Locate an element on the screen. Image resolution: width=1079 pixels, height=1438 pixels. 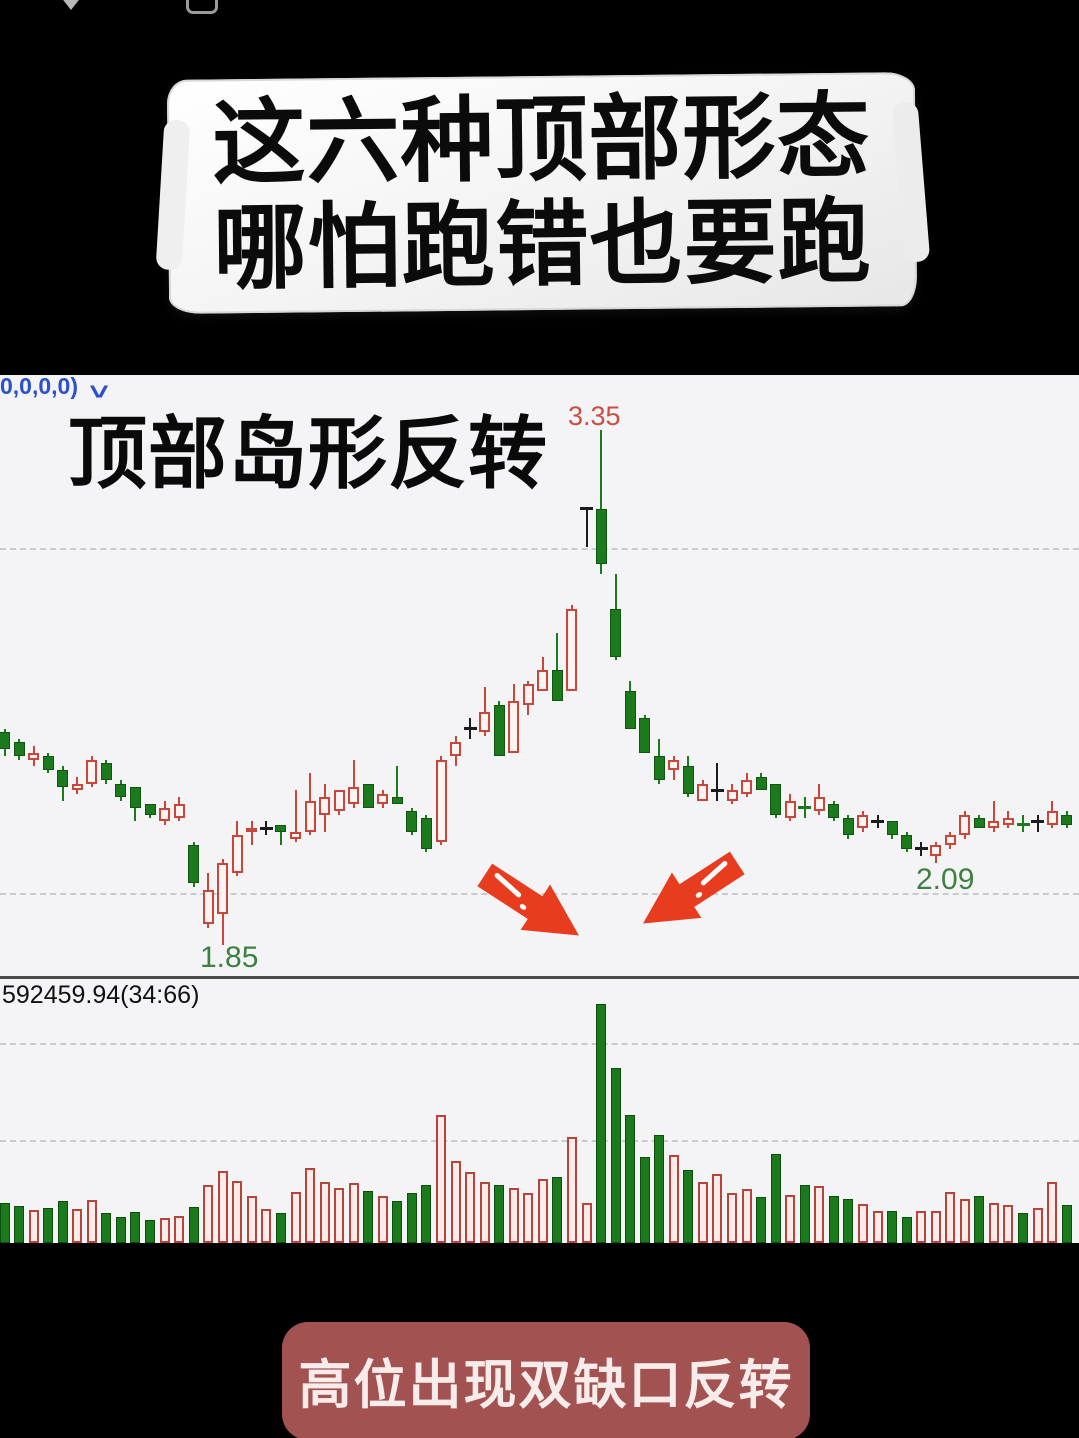
title-line-1: 这六种顶部形态 is located at coordinates (541, 140).